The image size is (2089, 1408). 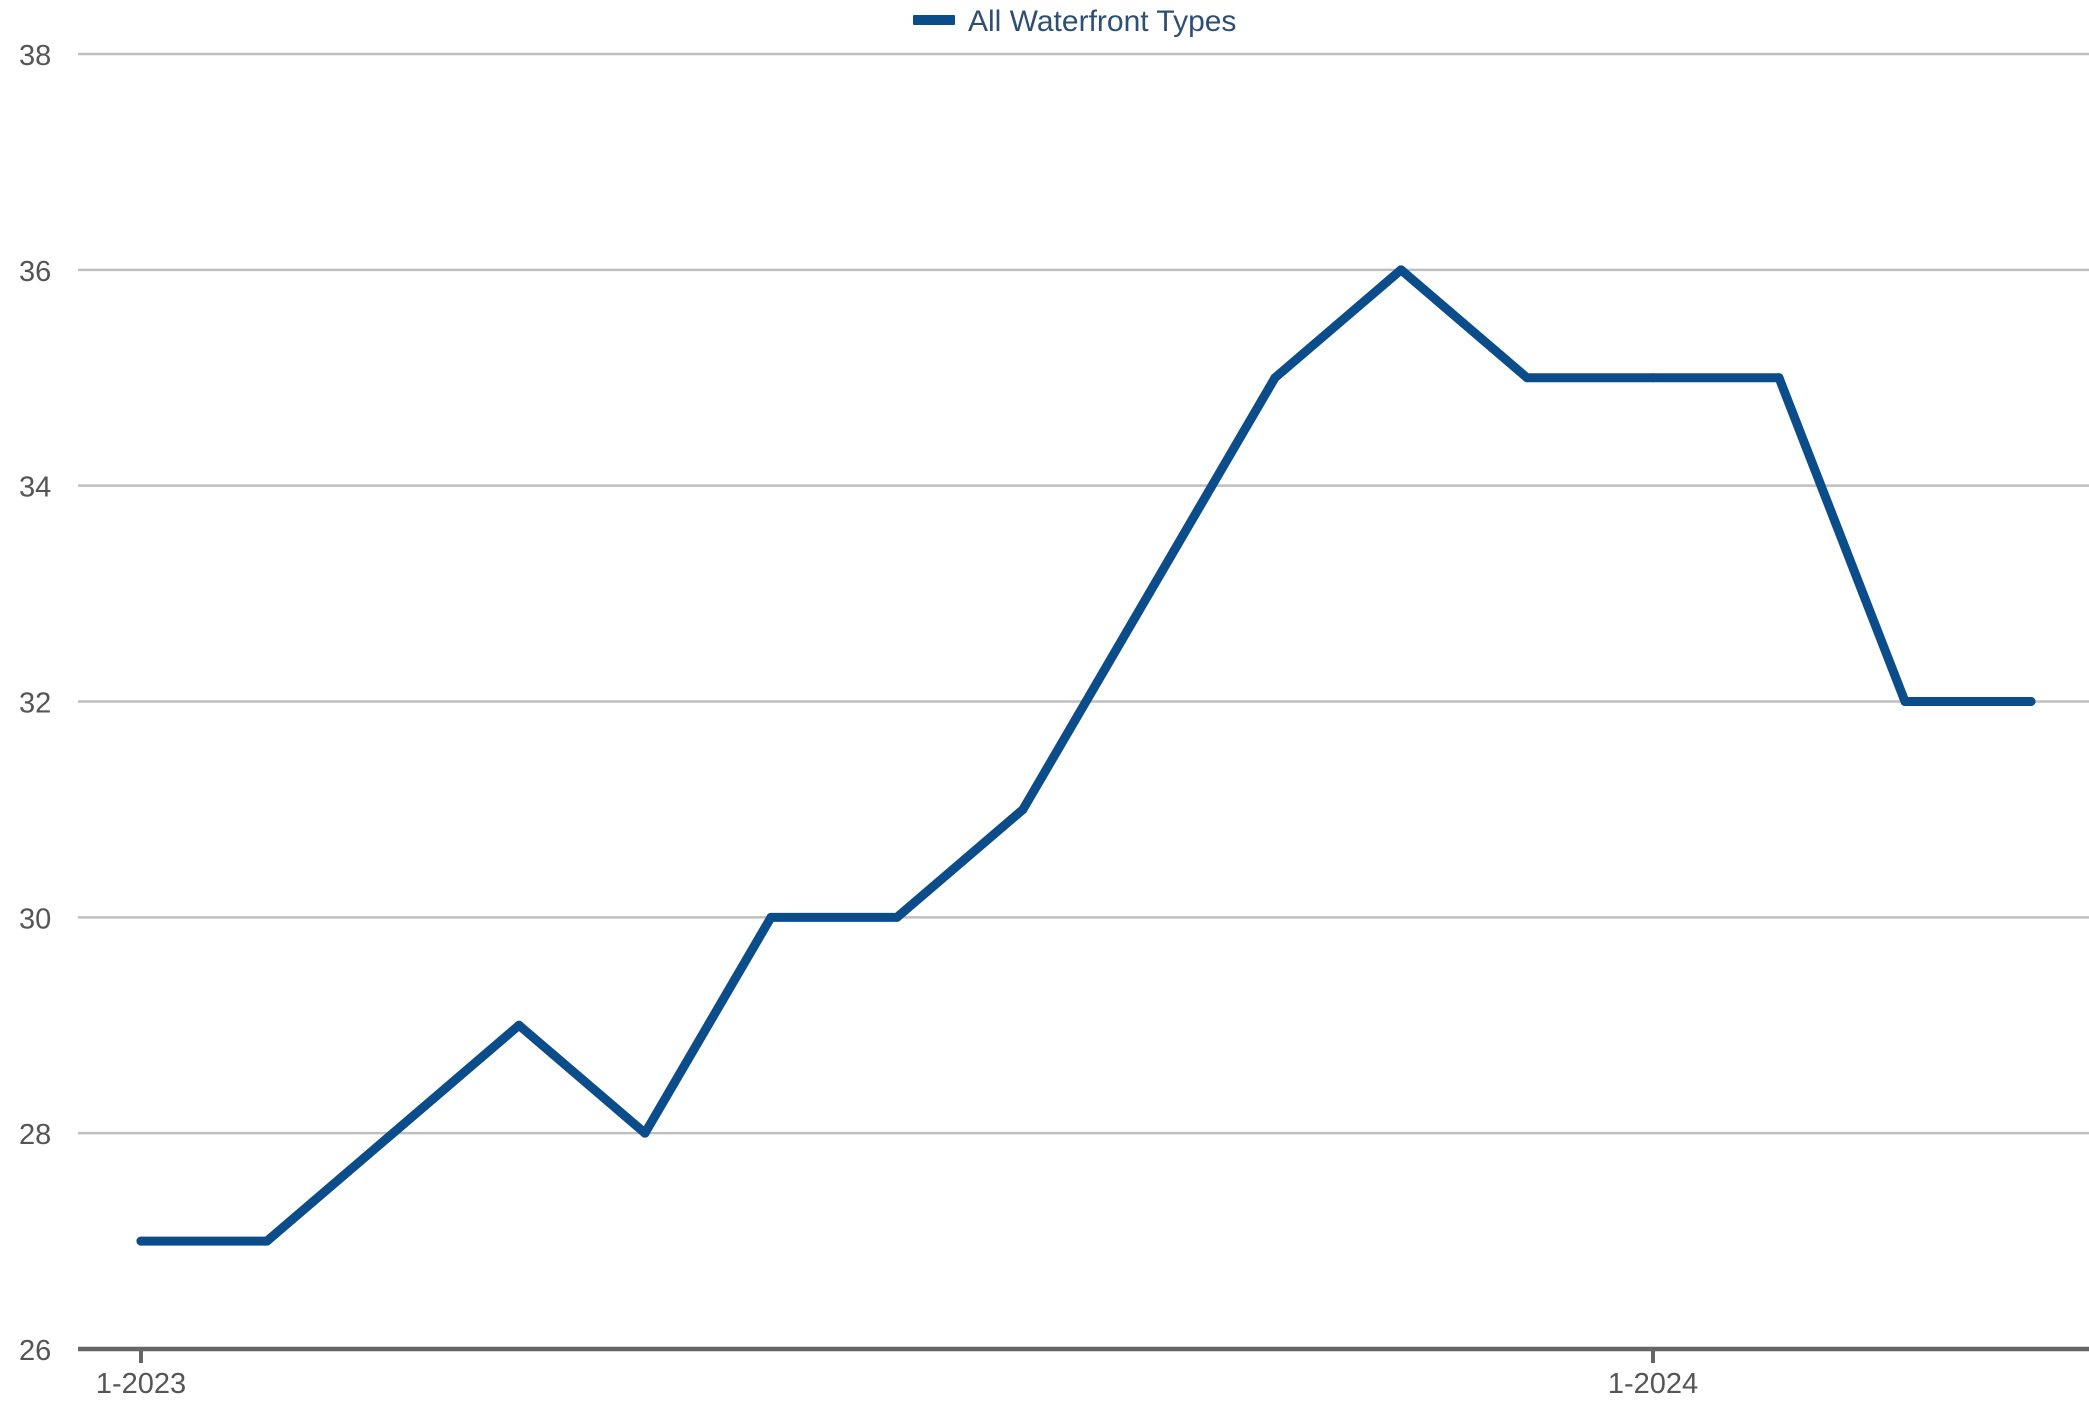 I want to click on y-tick-label: 36, so click(x=35, y=272).